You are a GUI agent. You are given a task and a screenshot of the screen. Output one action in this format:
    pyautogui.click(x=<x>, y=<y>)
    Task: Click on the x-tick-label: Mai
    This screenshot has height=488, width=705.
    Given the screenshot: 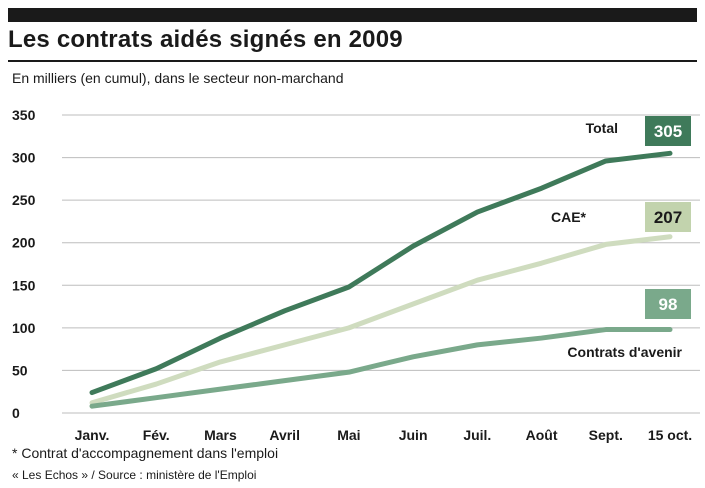 What is the action you would take?
    pyautogui.click(x=348, y=435)
    